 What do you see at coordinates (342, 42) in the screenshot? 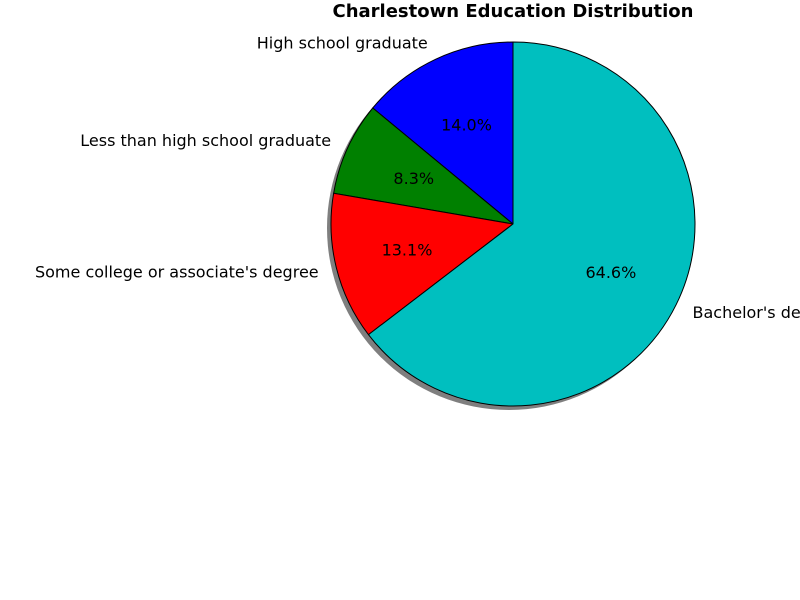
I see `slice-label-high-school-graduate: High school graduate` at bounding box center [342, 42].